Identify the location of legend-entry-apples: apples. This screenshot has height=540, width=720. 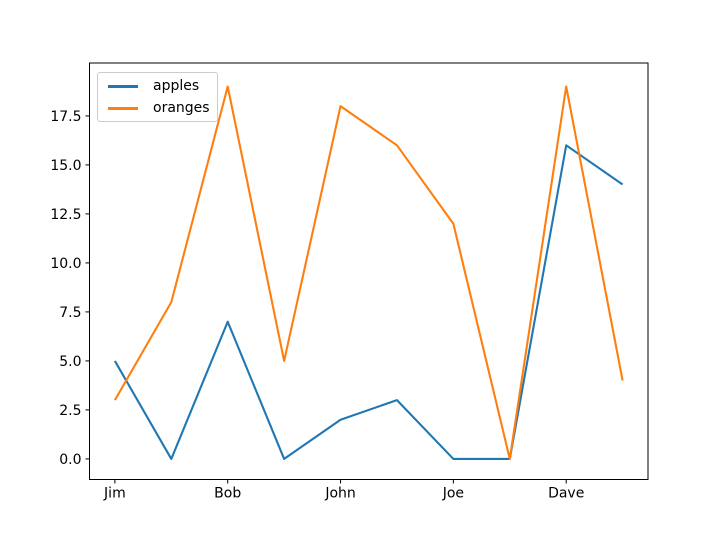
(157, 86).